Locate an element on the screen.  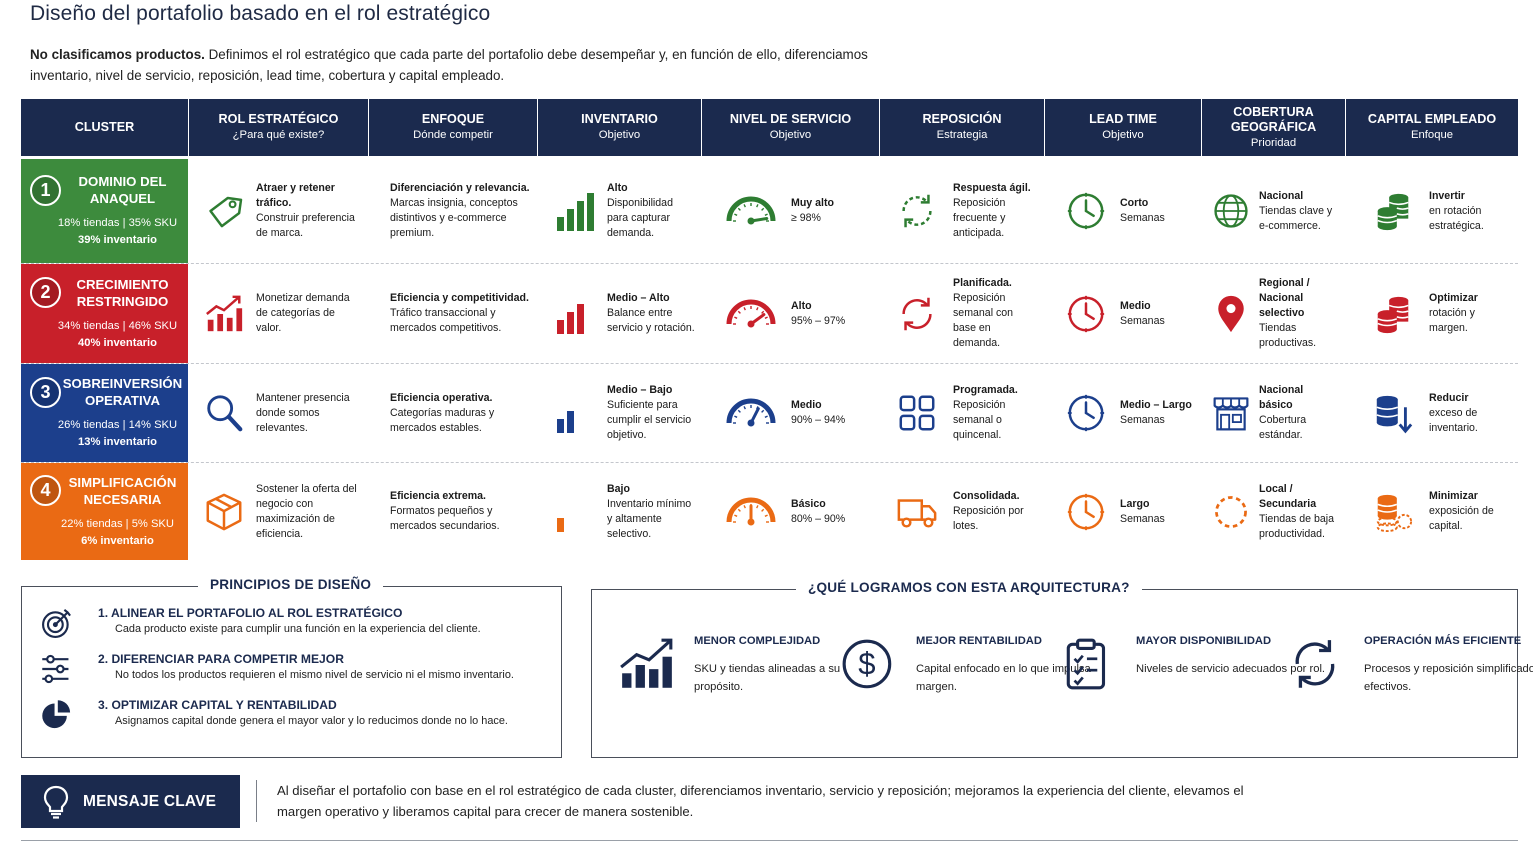
cell-text: 90% – 94% is located at coordinates (818, 420).